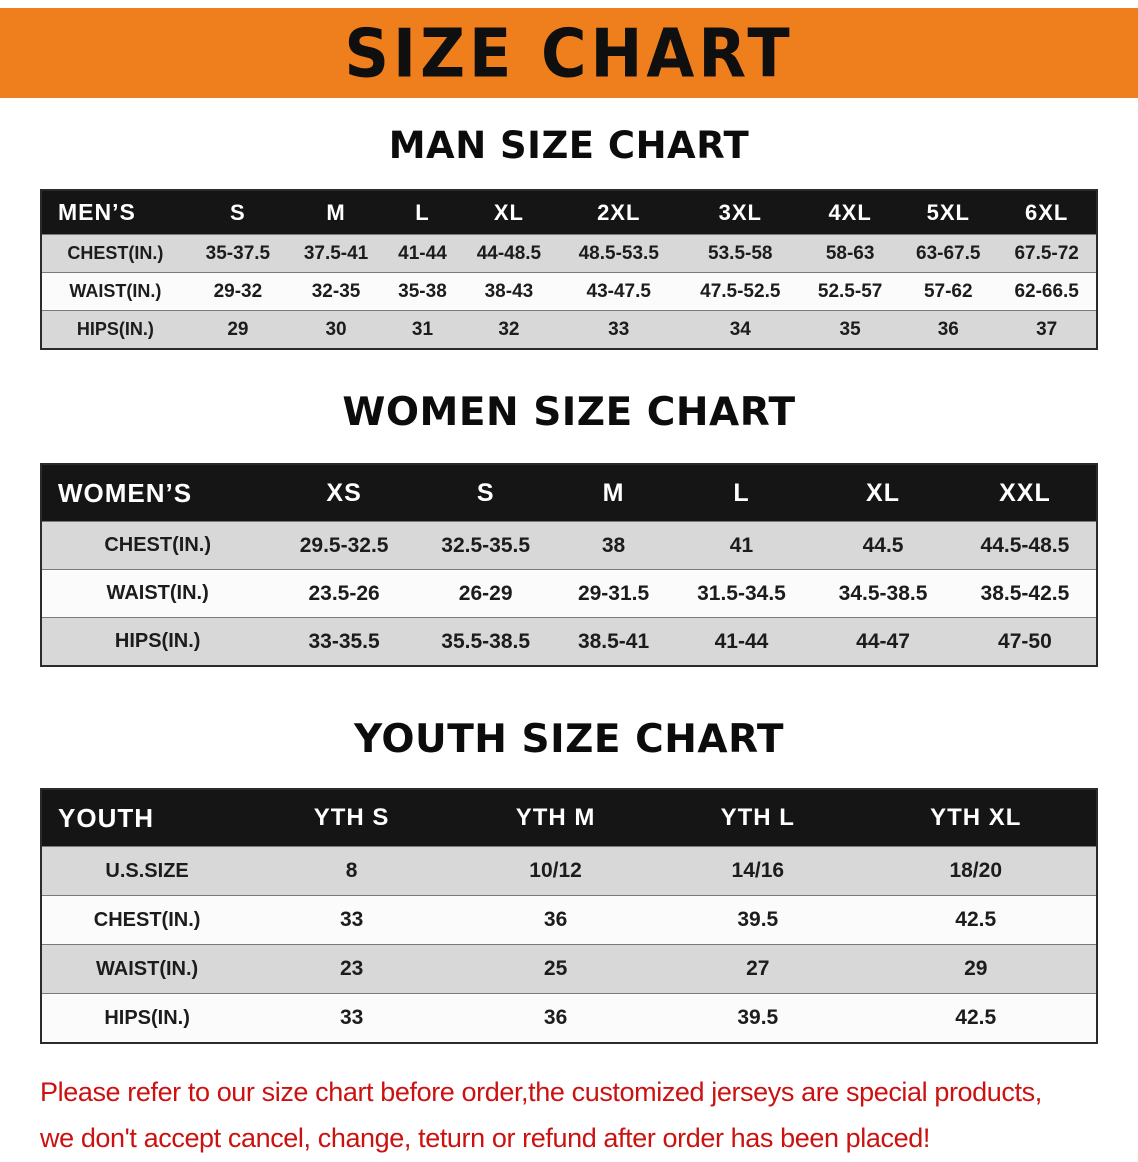 This screenshot has width=1138, height=1162. Describe the element at coordinates (613, 593) in the screenshot. I see `size-value-cell: 29-31.5` at that location.